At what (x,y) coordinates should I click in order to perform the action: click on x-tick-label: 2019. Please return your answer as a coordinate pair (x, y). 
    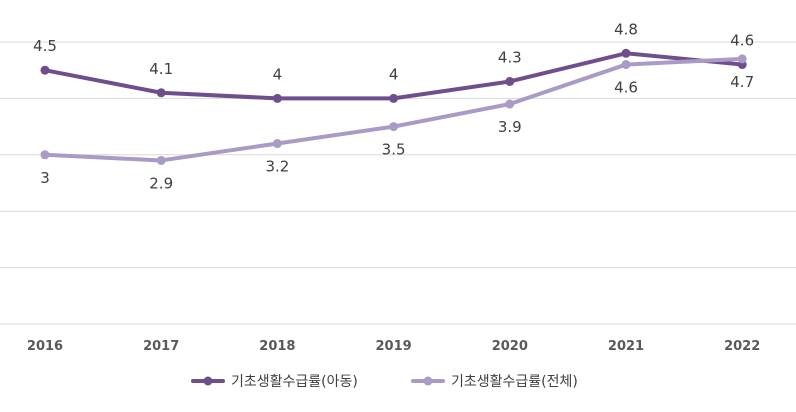
    Looking at the image, I should click on (394, 346).